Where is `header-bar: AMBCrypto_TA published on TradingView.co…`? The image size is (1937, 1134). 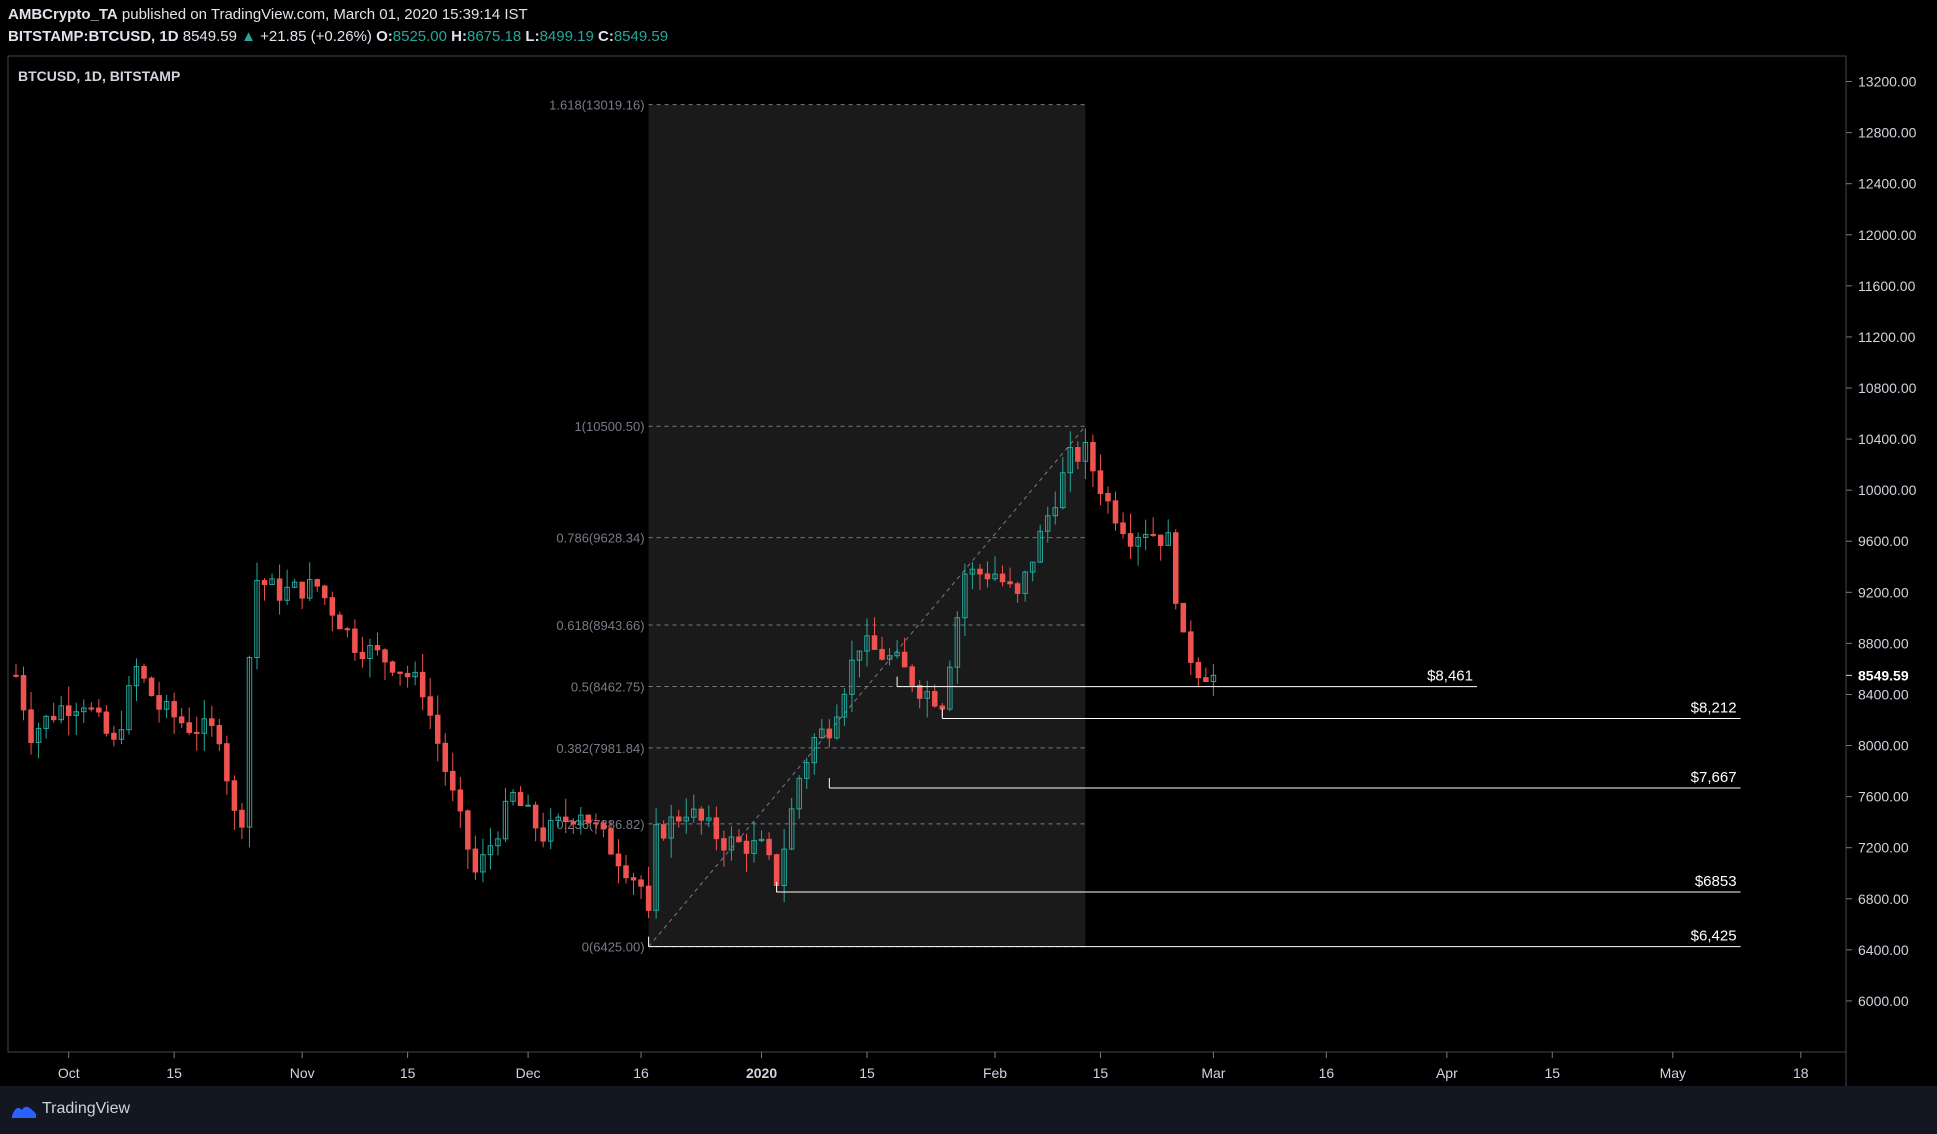 header-bar: AMBCrypto_TA published on TradingView.co… is located at coordinates (968, 26).